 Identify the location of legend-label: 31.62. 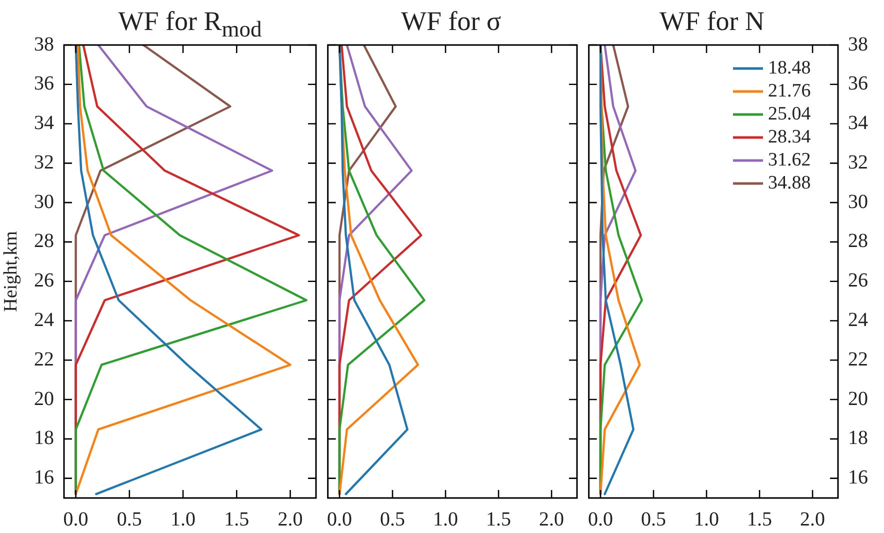
(789, 159).